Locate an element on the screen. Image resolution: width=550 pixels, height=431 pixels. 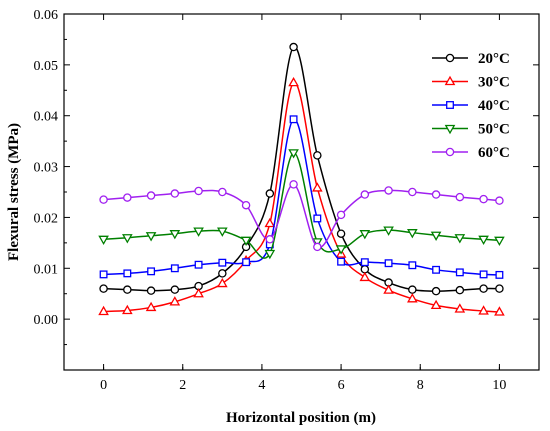
legend-label: 20°C is located at coordinates (494, 59).